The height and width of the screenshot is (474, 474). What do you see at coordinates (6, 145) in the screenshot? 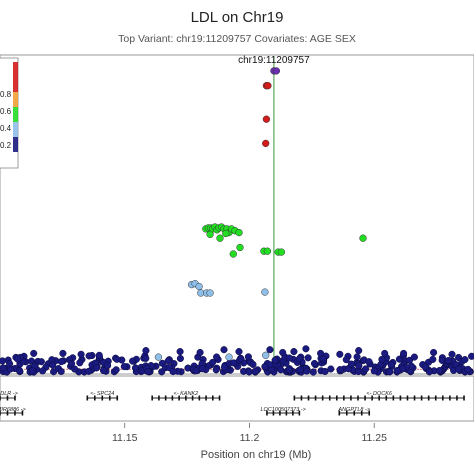
I see `legend-label: 0.2` at bounding box center [6, 145].